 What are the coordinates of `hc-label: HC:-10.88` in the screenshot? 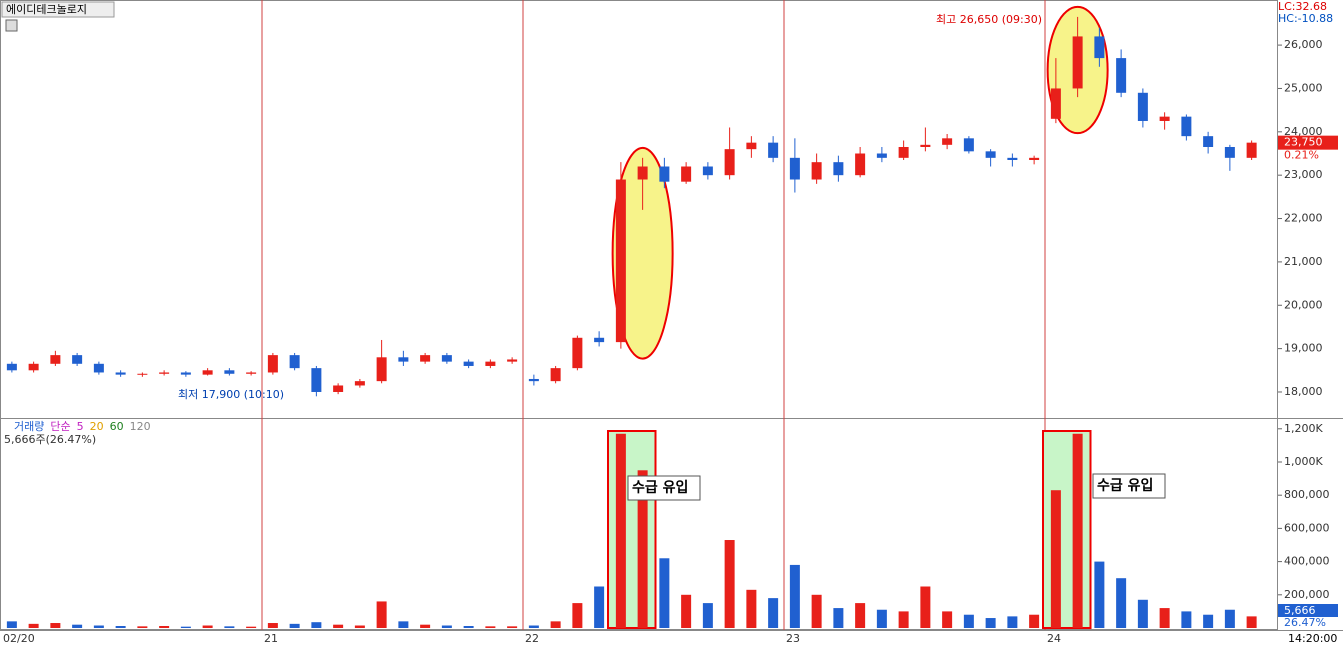 It's located at (1305, 18).